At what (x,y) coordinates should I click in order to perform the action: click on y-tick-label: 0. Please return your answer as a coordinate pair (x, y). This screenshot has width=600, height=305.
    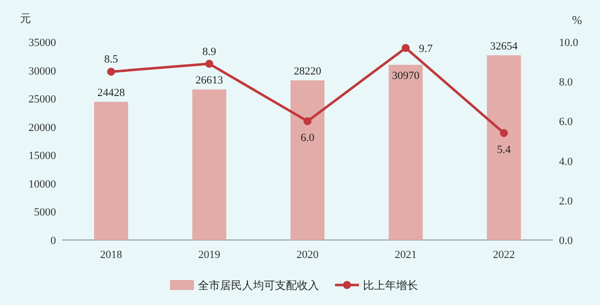
    Looking at the image, I should click on (53, 241).